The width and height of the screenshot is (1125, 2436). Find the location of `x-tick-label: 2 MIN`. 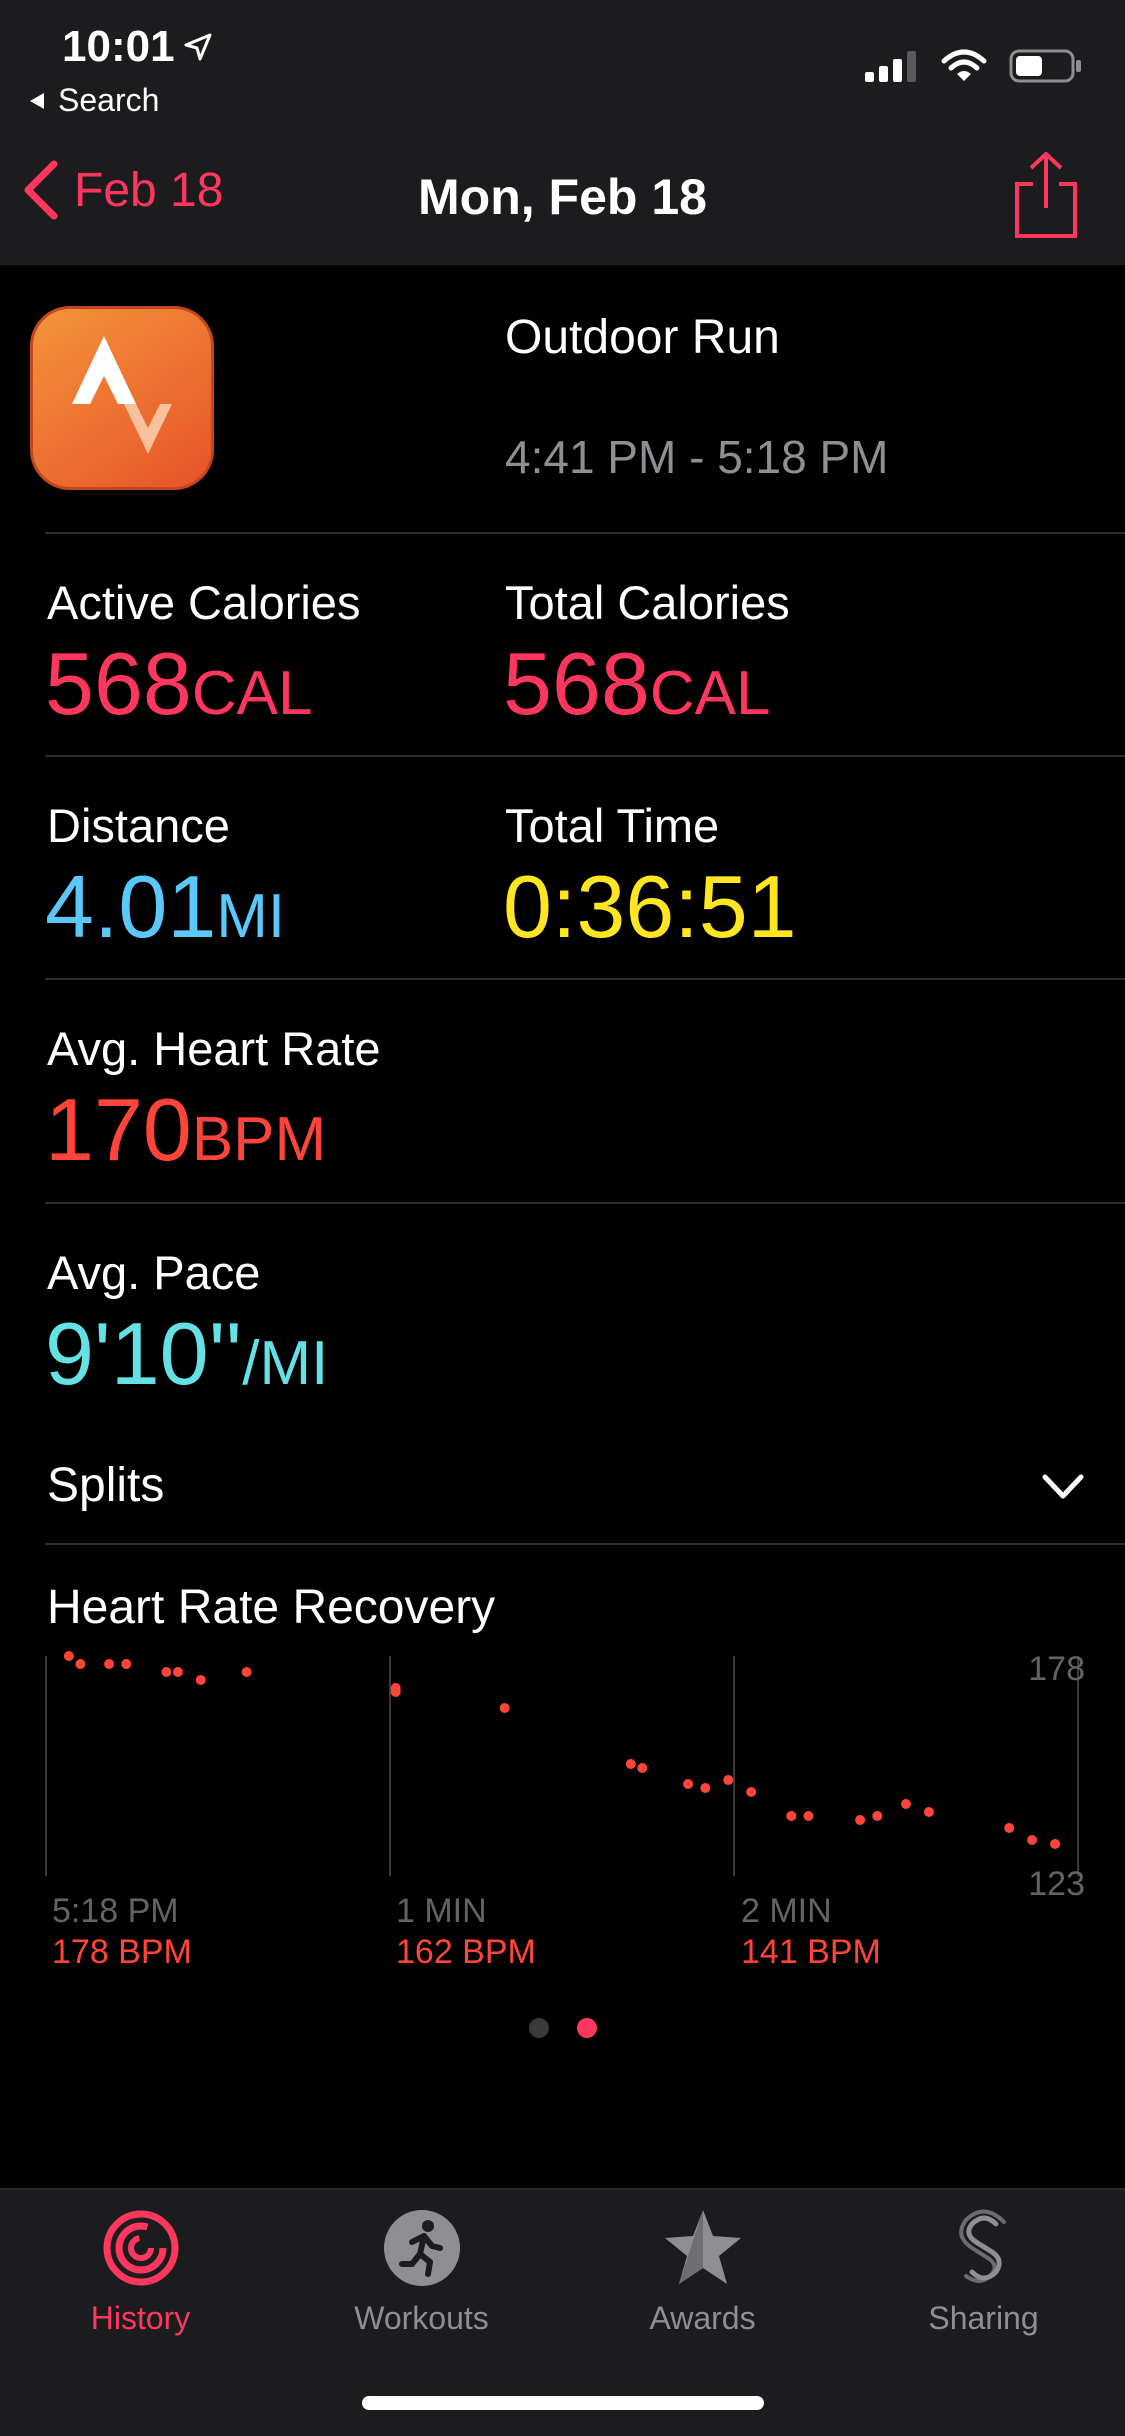

x-tick-label: 2 MIN is located at coordinates (786, 1911).